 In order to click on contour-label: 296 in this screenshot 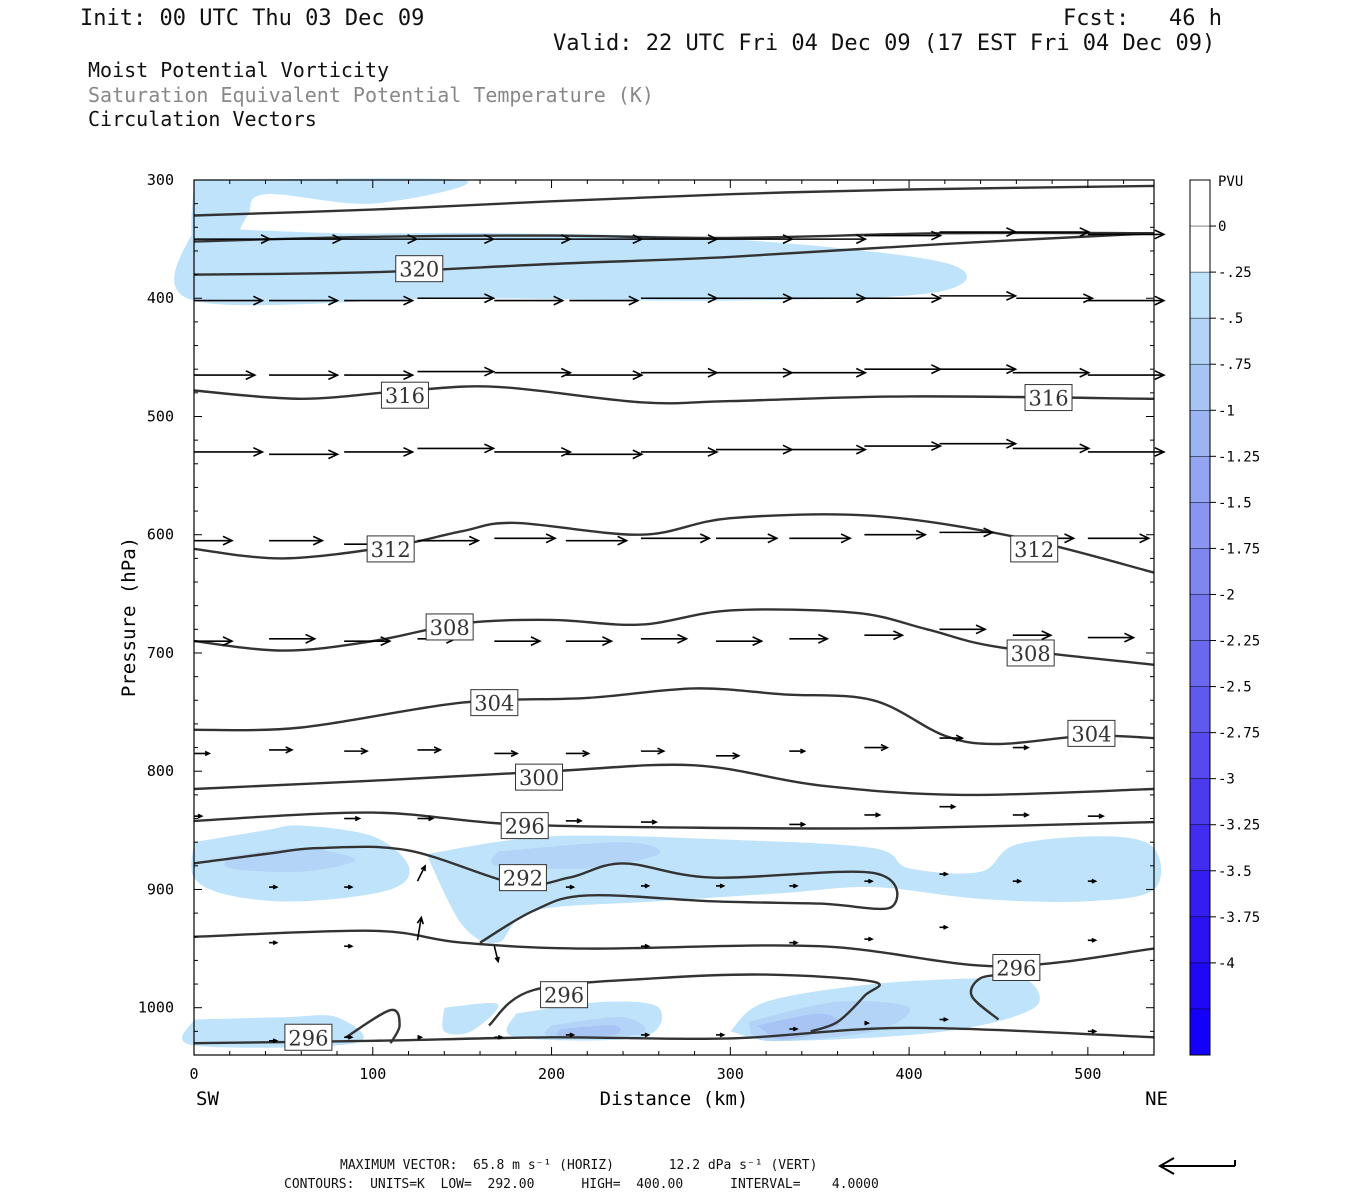, I will do `click(564, 996)`.